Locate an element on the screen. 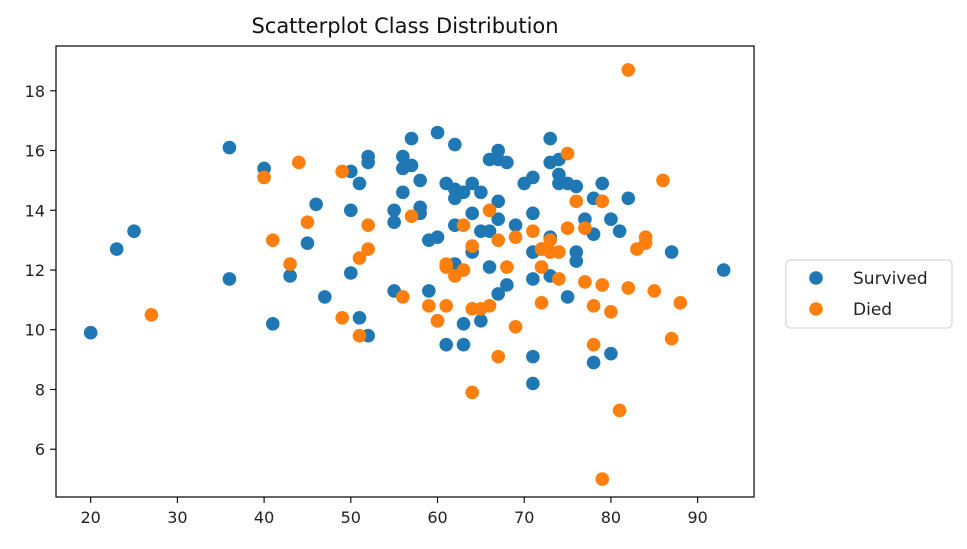 The width and height of the screenshot is (967, 549). legend: Survived Died is located at coordinates (869, 294).